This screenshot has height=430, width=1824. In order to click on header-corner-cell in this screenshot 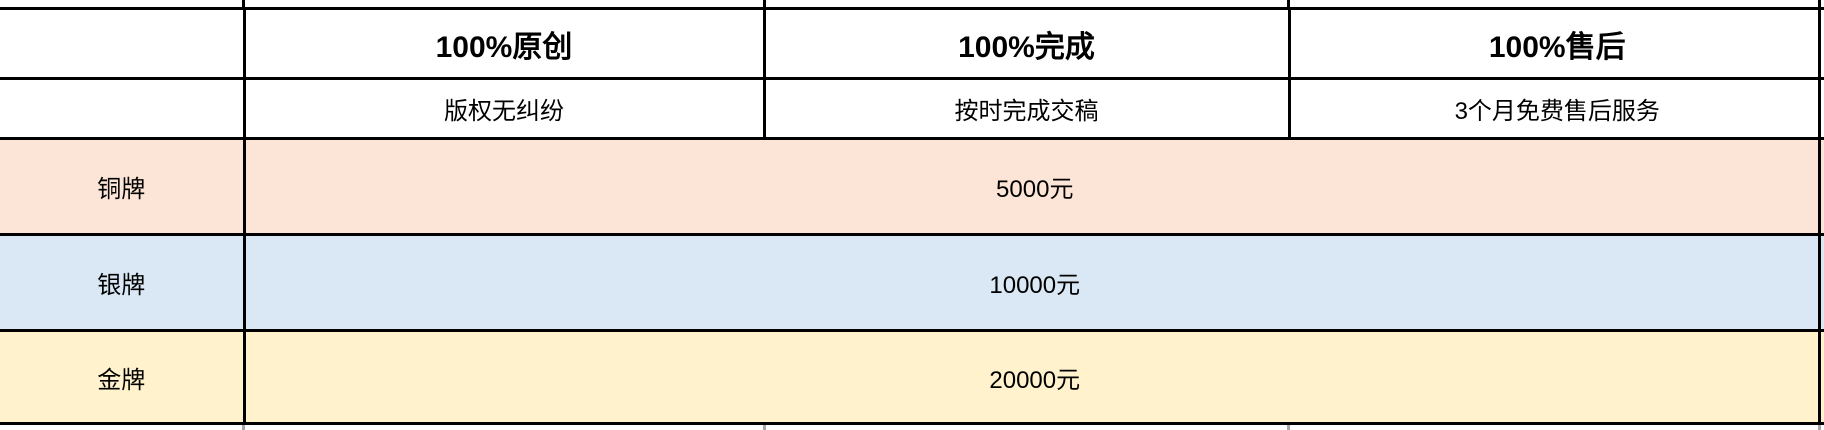, I will do `click(123, 43)`.